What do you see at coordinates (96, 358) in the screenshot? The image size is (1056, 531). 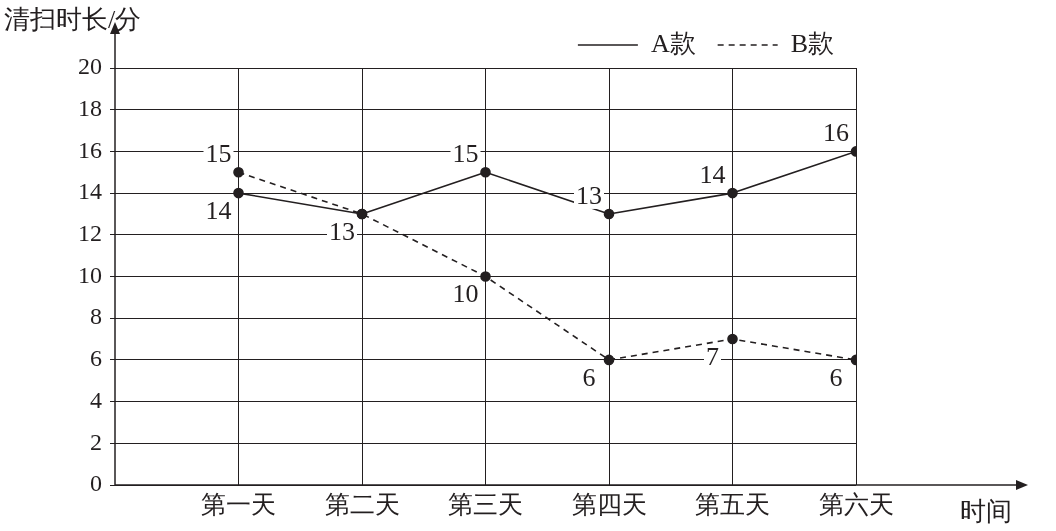 I see `y-tick-label: 6` at bounding box center [96, 358].